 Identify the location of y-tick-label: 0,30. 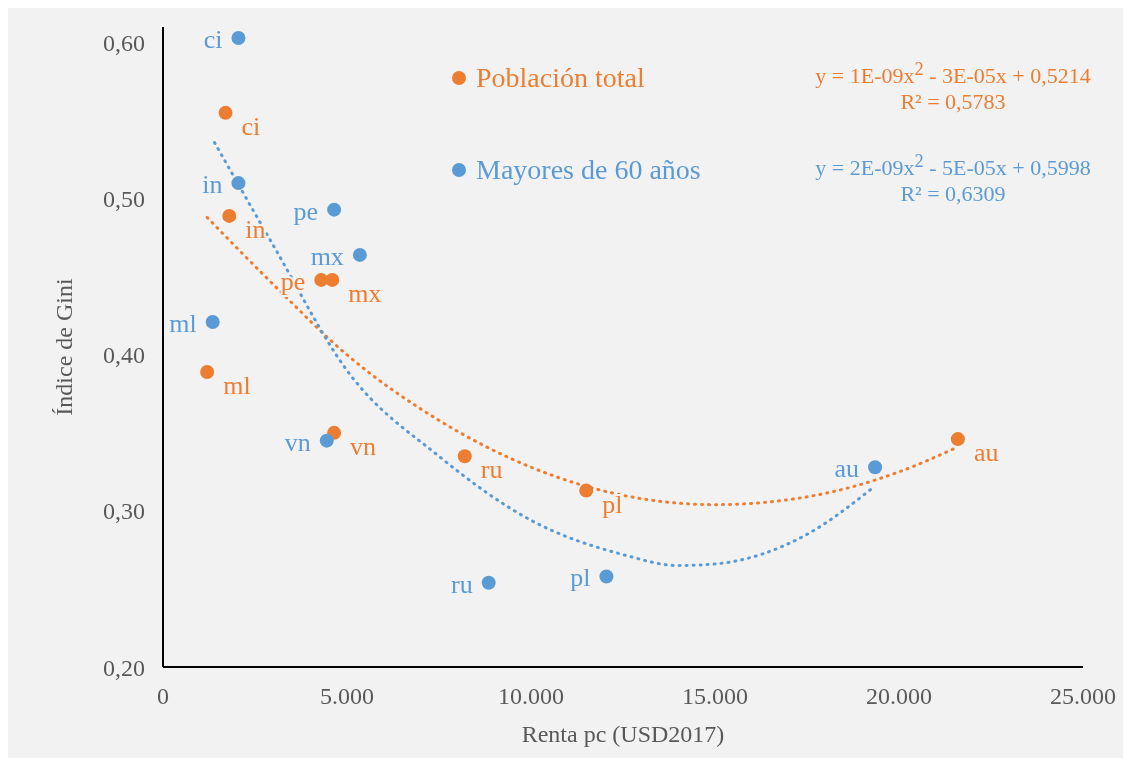
(124, 511).